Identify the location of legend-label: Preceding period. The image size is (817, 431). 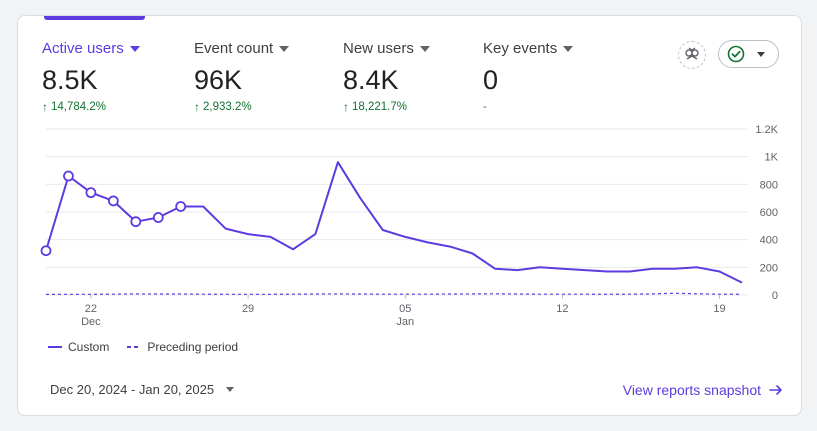
(193, 347).